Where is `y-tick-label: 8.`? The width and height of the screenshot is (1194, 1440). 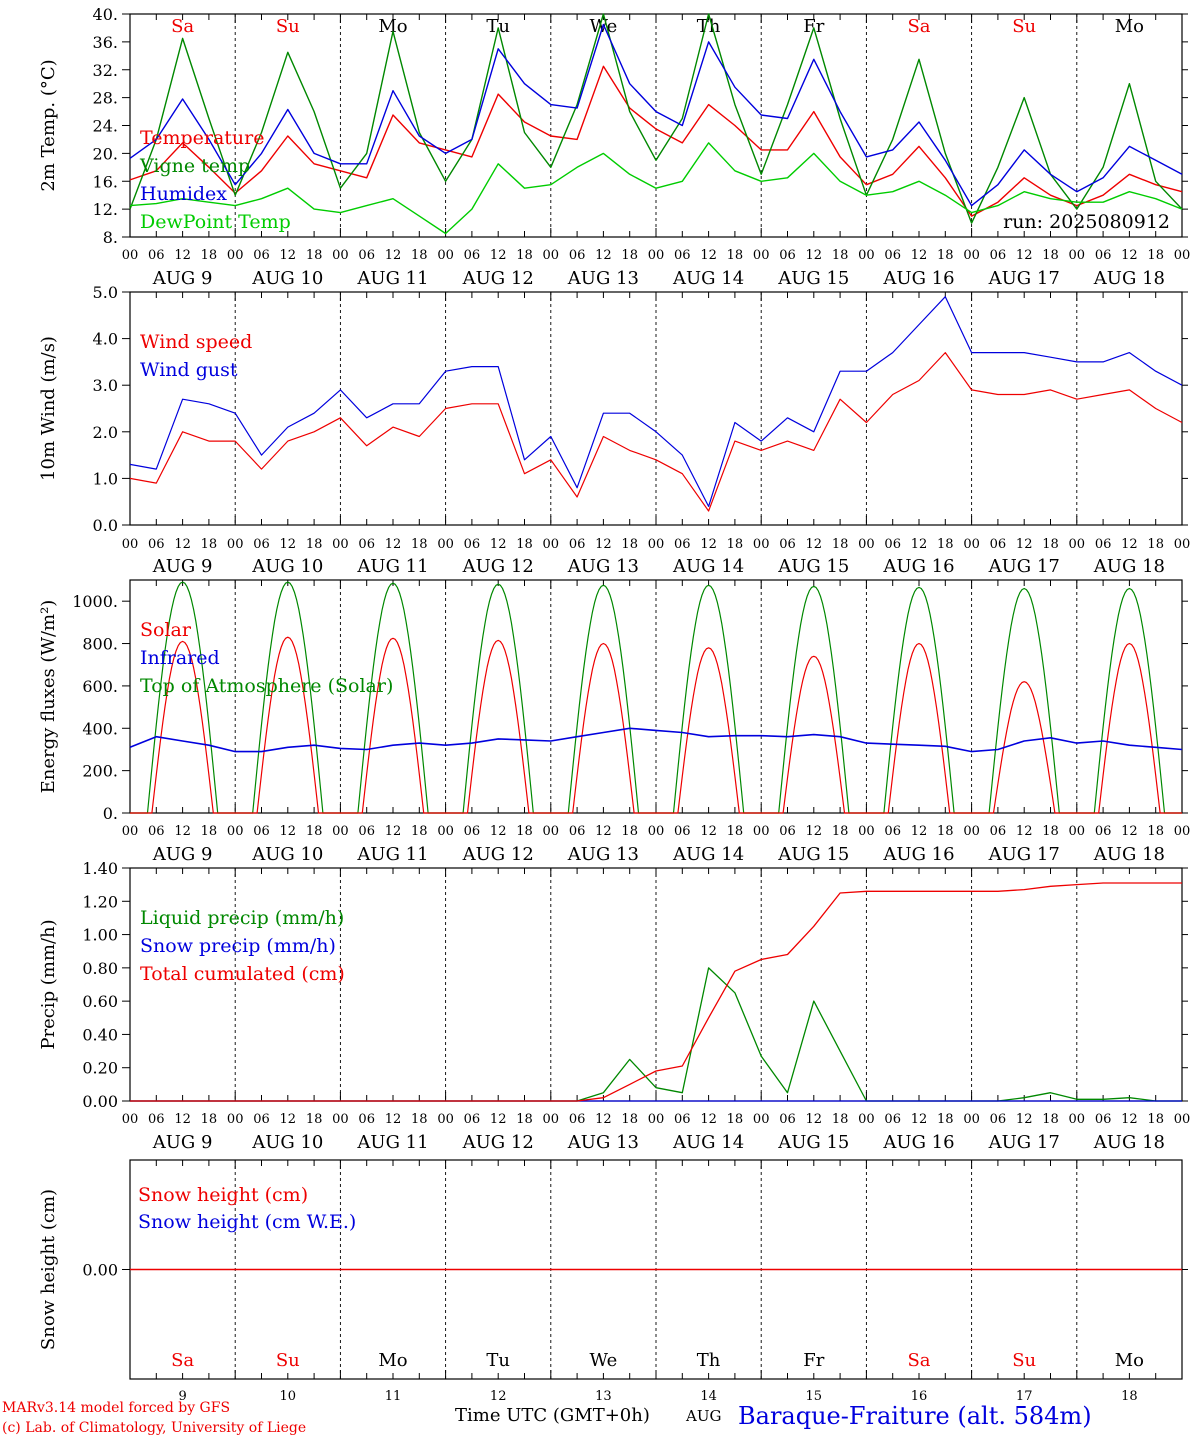
y-tick-label: 8. is located at coordinates (110, 237).